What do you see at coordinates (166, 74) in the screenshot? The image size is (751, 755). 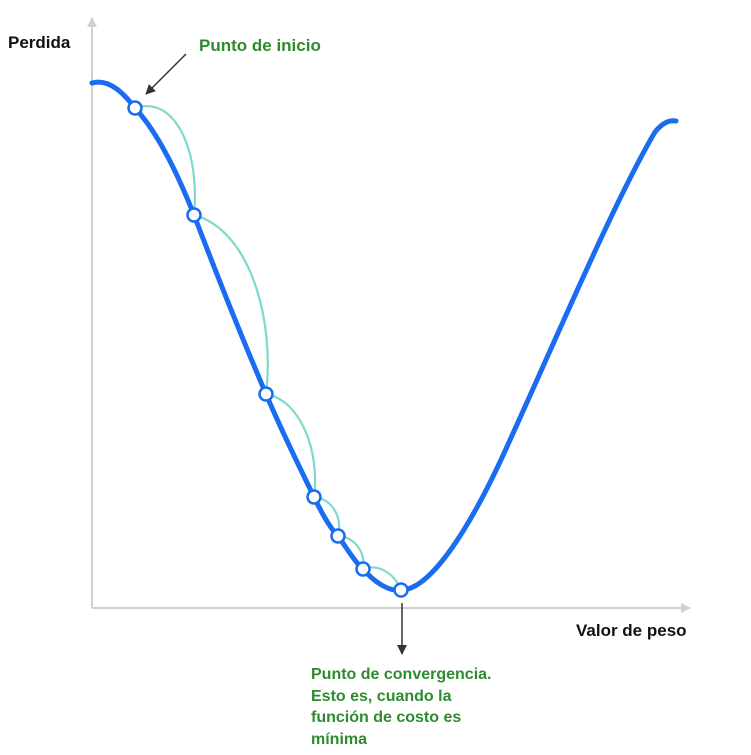 I see `start-arrow-icon` at bounding box center [166, 74].